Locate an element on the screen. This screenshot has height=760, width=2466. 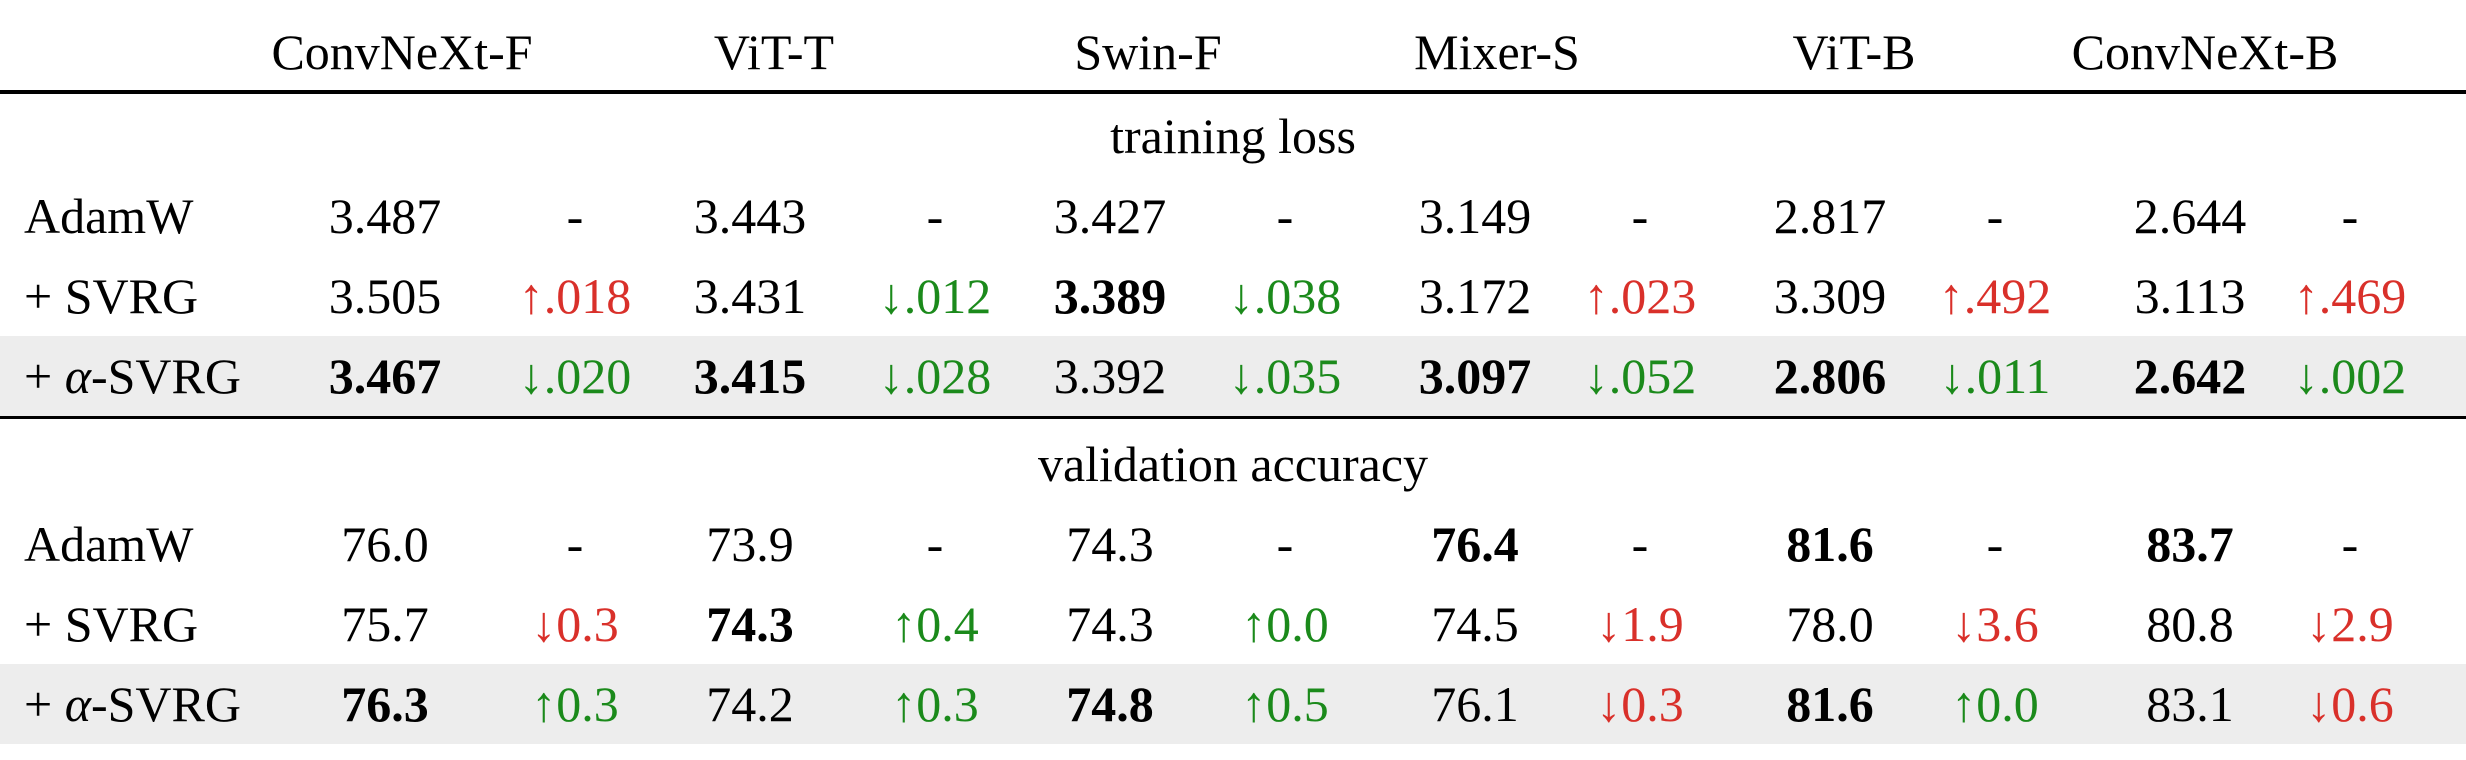
value-vit-t: 3.431 is located at coordinates (750, 296).